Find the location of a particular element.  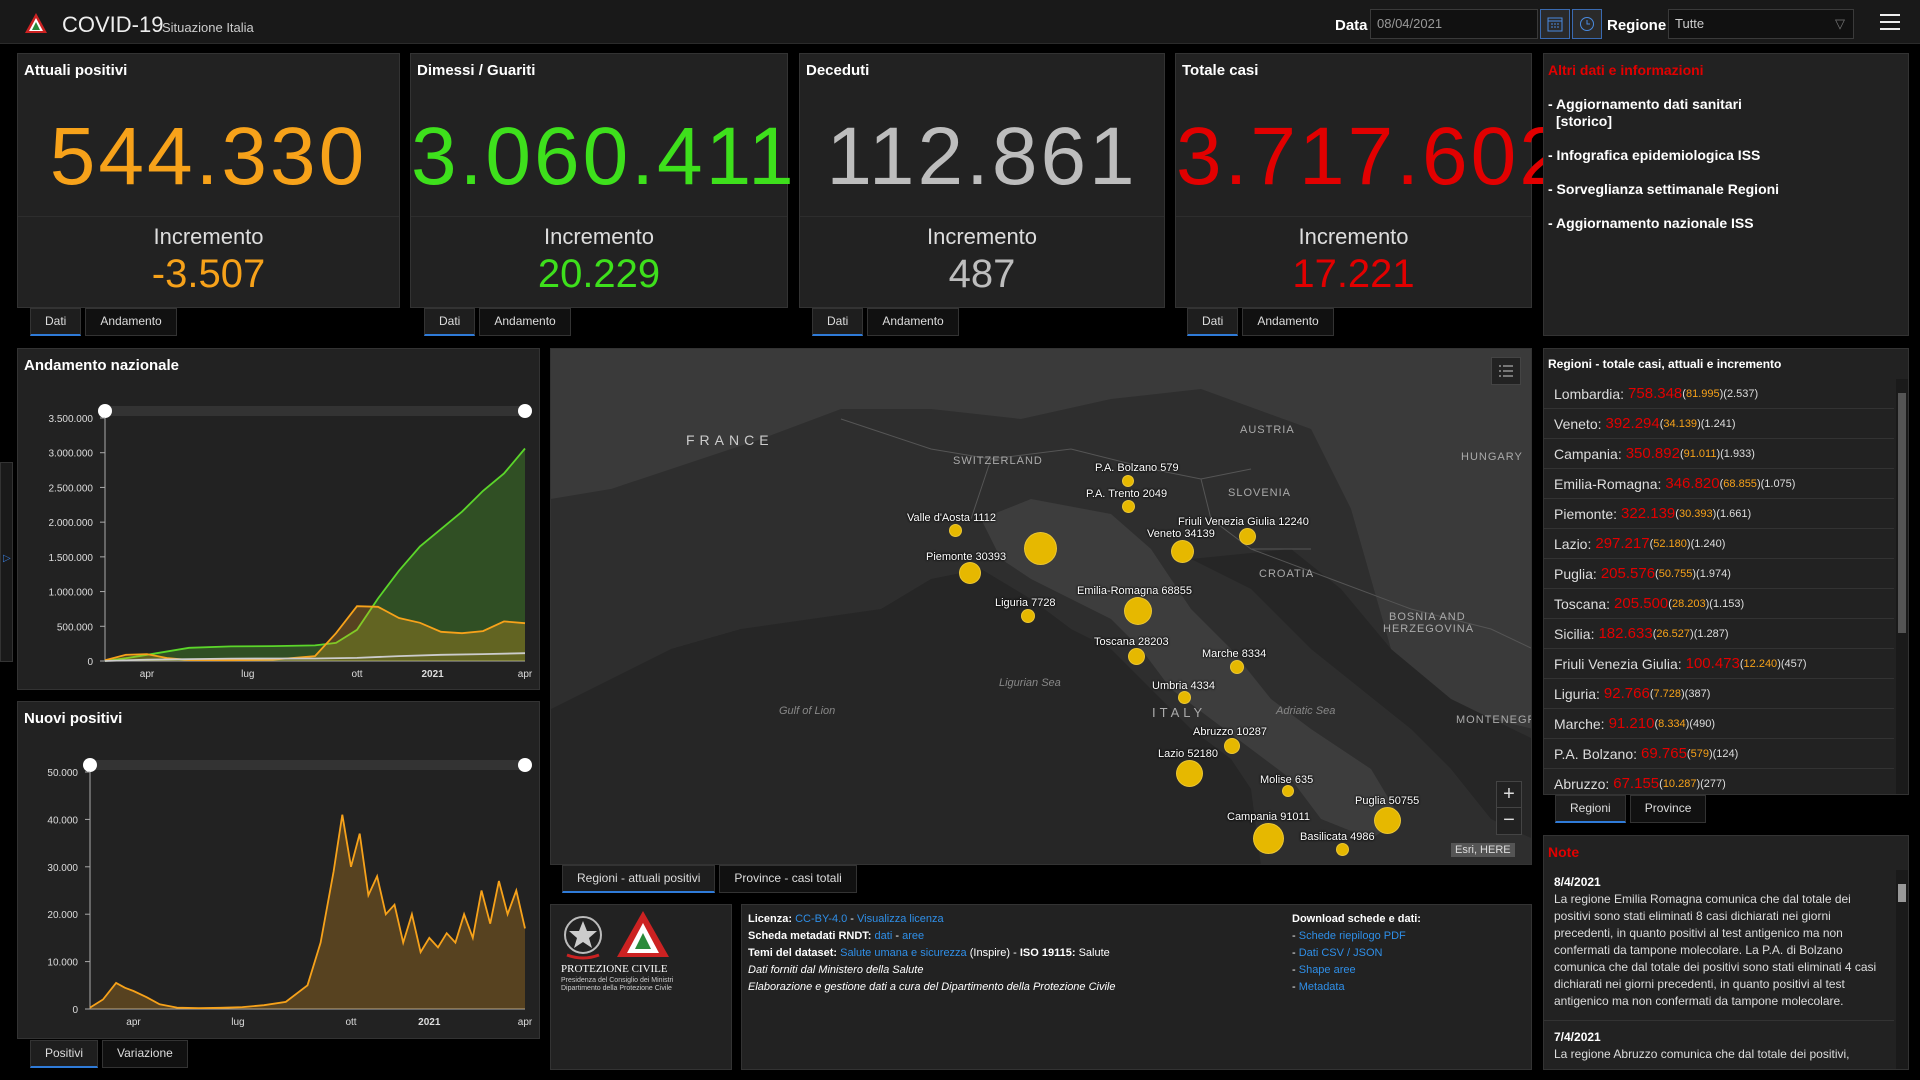

bubble-veneto is located at coordinates (1182, 551).